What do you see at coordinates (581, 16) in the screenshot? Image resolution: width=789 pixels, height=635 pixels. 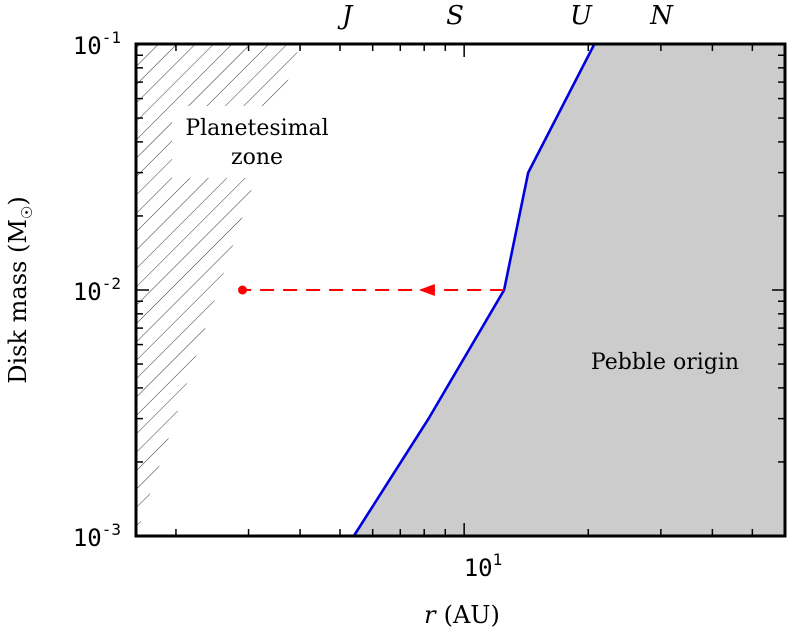 I see `planet-marker-label: U` at bounding box center [581, 16].